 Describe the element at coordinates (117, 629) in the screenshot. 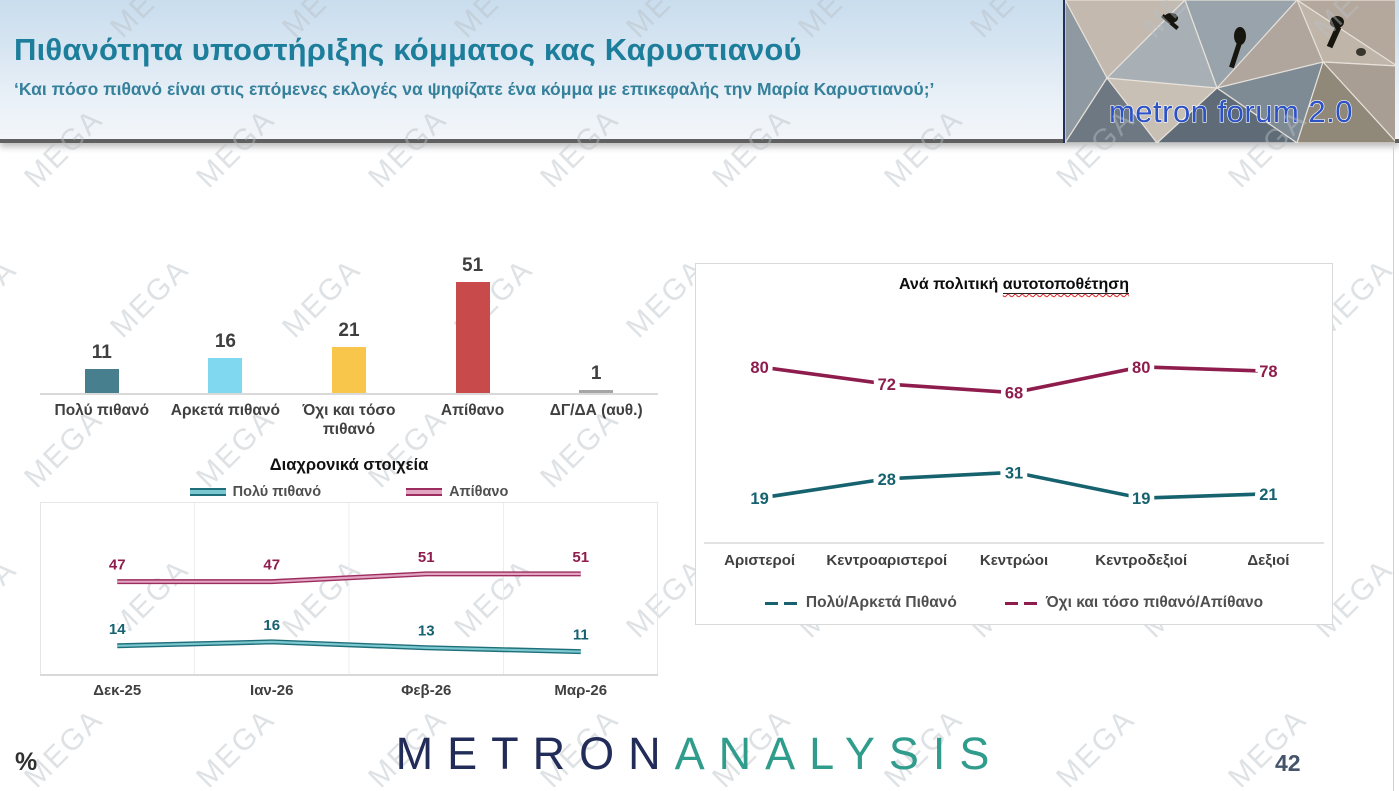

I see `data-point-label: 14` at that location.